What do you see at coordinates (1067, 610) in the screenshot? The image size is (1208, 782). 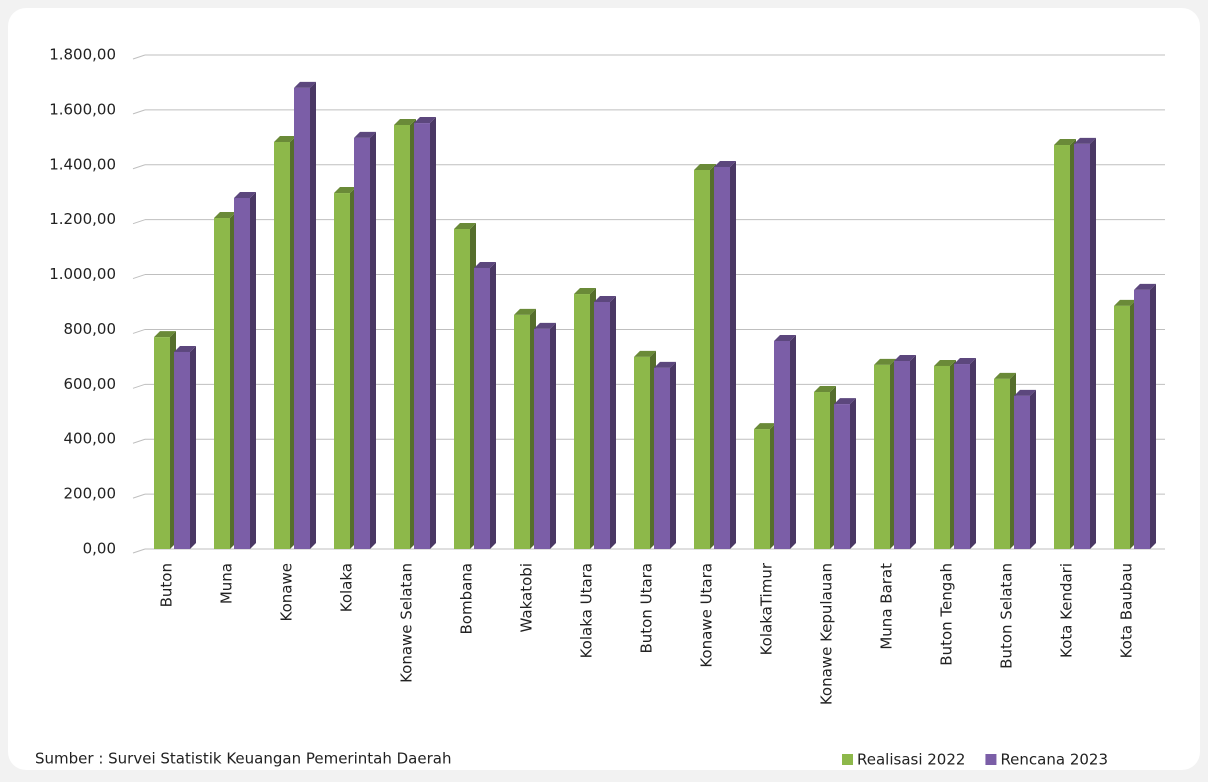 I see `x-tick-label: Kota Kendari` at bounding box center [1067, 610].